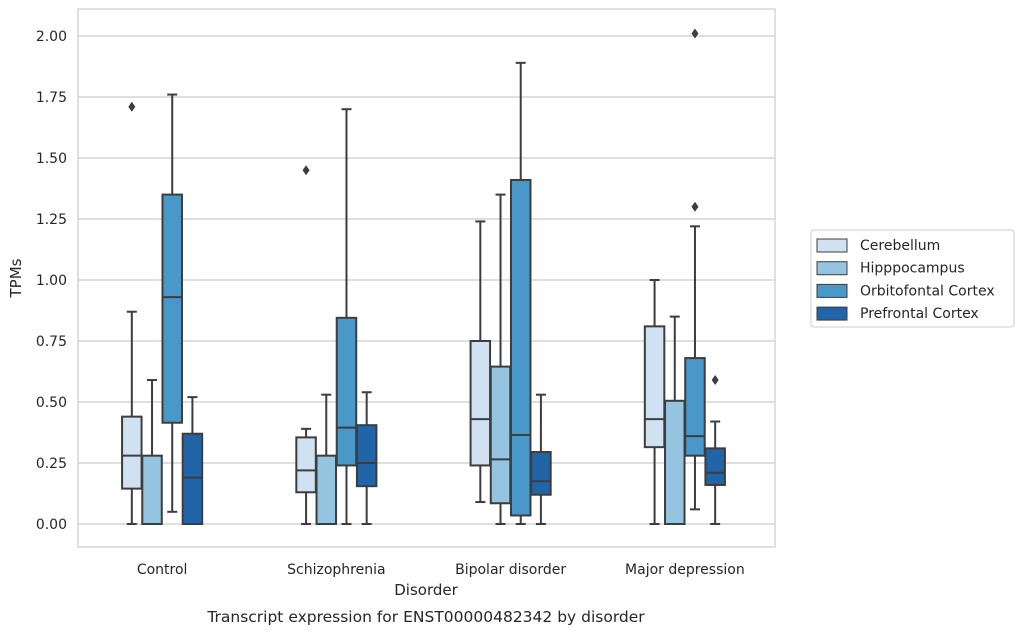  I want to click on y-tick-label: 1.25, so click(51, 220).